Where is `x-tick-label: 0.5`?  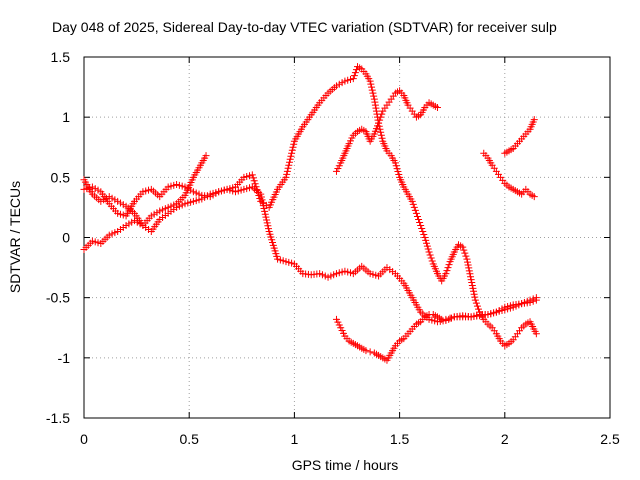 x-tick-label: 0.5 is located at coordinates (189, 439).